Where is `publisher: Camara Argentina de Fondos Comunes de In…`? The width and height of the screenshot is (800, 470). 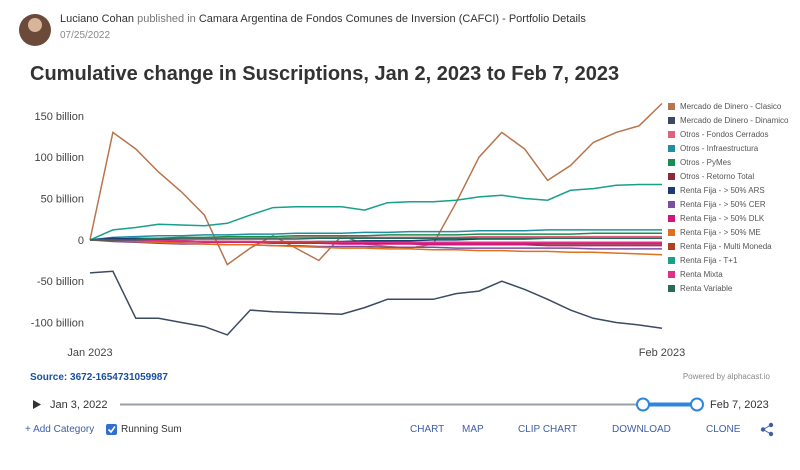 publisher: Camara Argentina de Fondos Comunes de In… is located at coordinates (392, 19).